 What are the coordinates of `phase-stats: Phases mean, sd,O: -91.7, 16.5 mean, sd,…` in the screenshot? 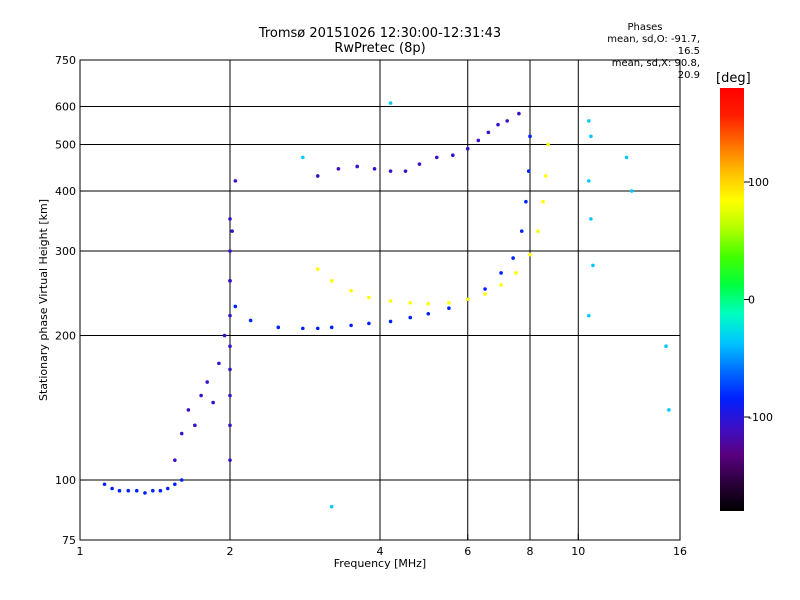 It's located at (645, 52).